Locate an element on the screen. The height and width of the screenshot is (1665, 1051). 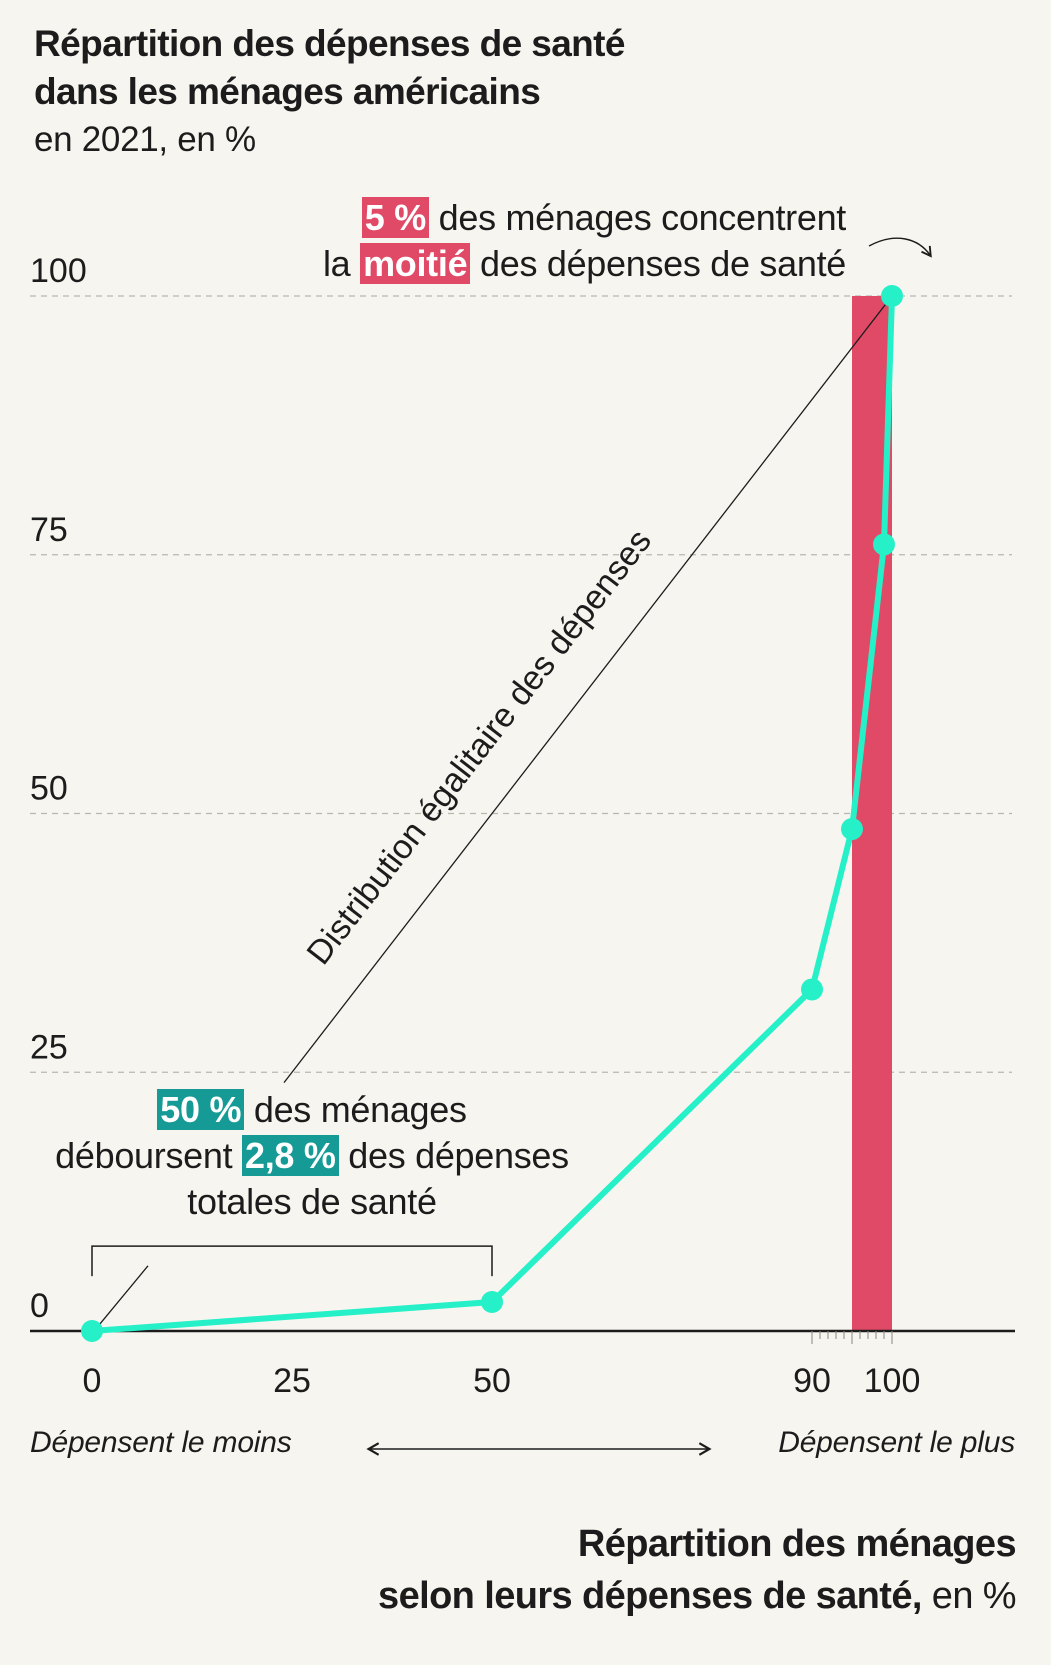
annotation-bottom-line3: totales de santé is located at coordinates (312, 1201).